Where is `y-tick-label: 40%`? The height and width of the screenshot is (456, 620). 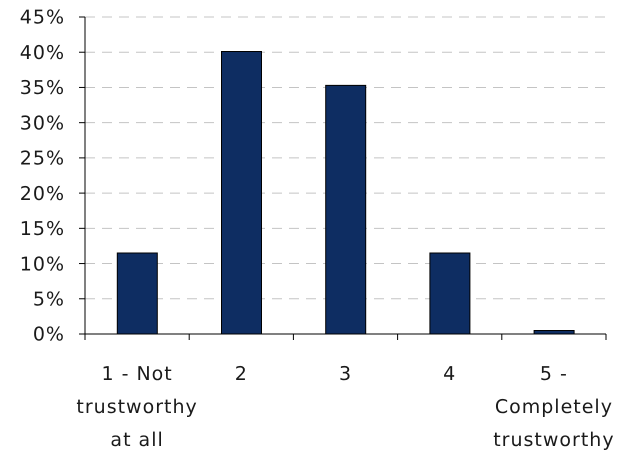 y-tick-label: 40% is located at coordinates (42, 53).